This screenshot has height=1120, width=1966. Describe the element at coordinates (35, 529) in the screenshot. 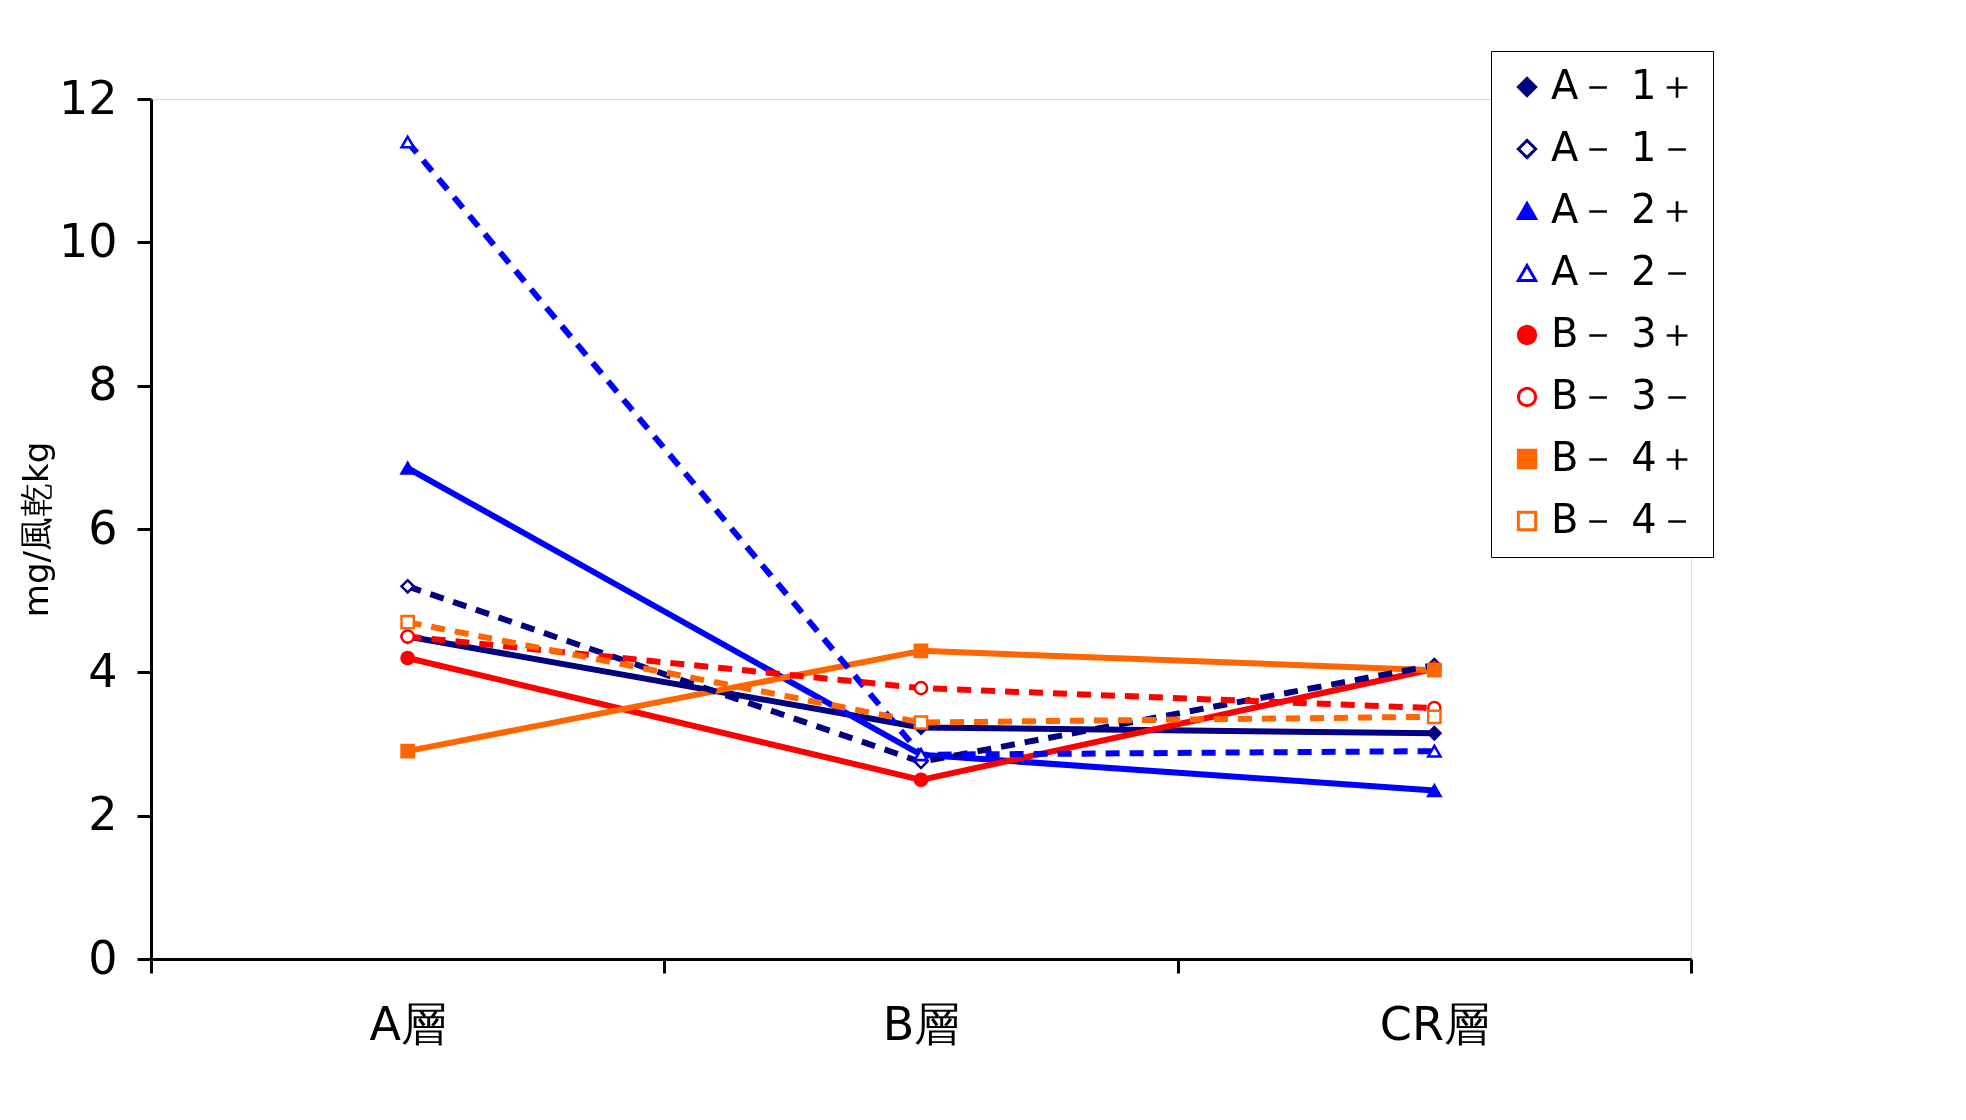

I see `y-axis-title: mg/風乾kg` at that location.